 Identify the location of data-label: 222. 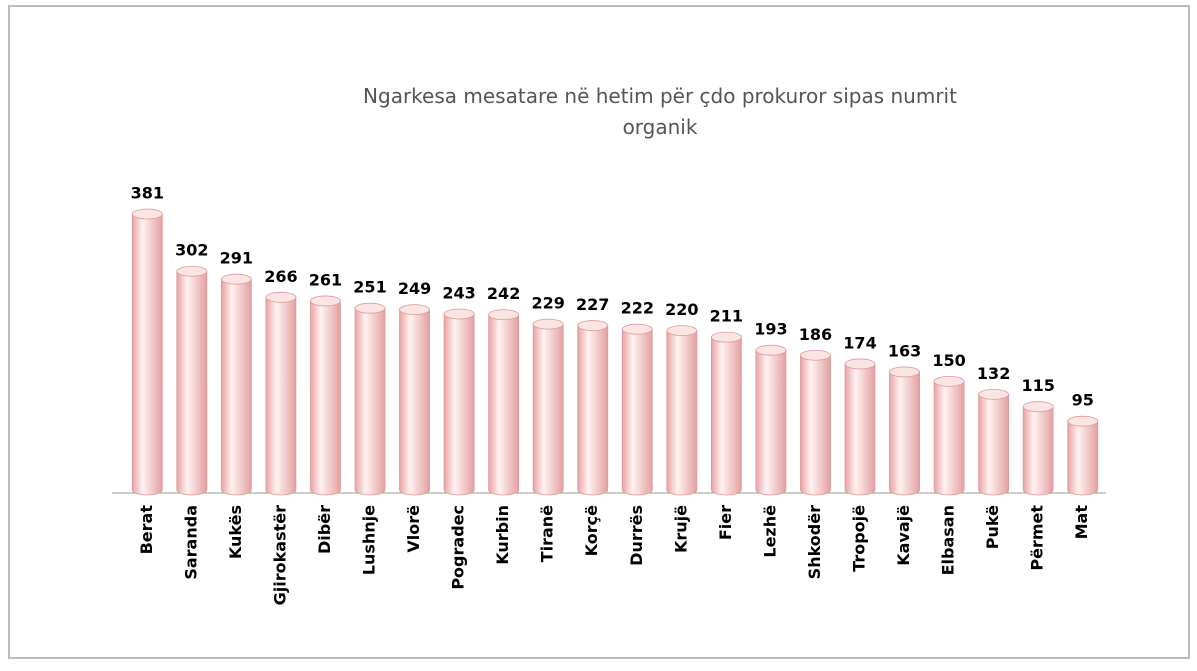
(637, 308).